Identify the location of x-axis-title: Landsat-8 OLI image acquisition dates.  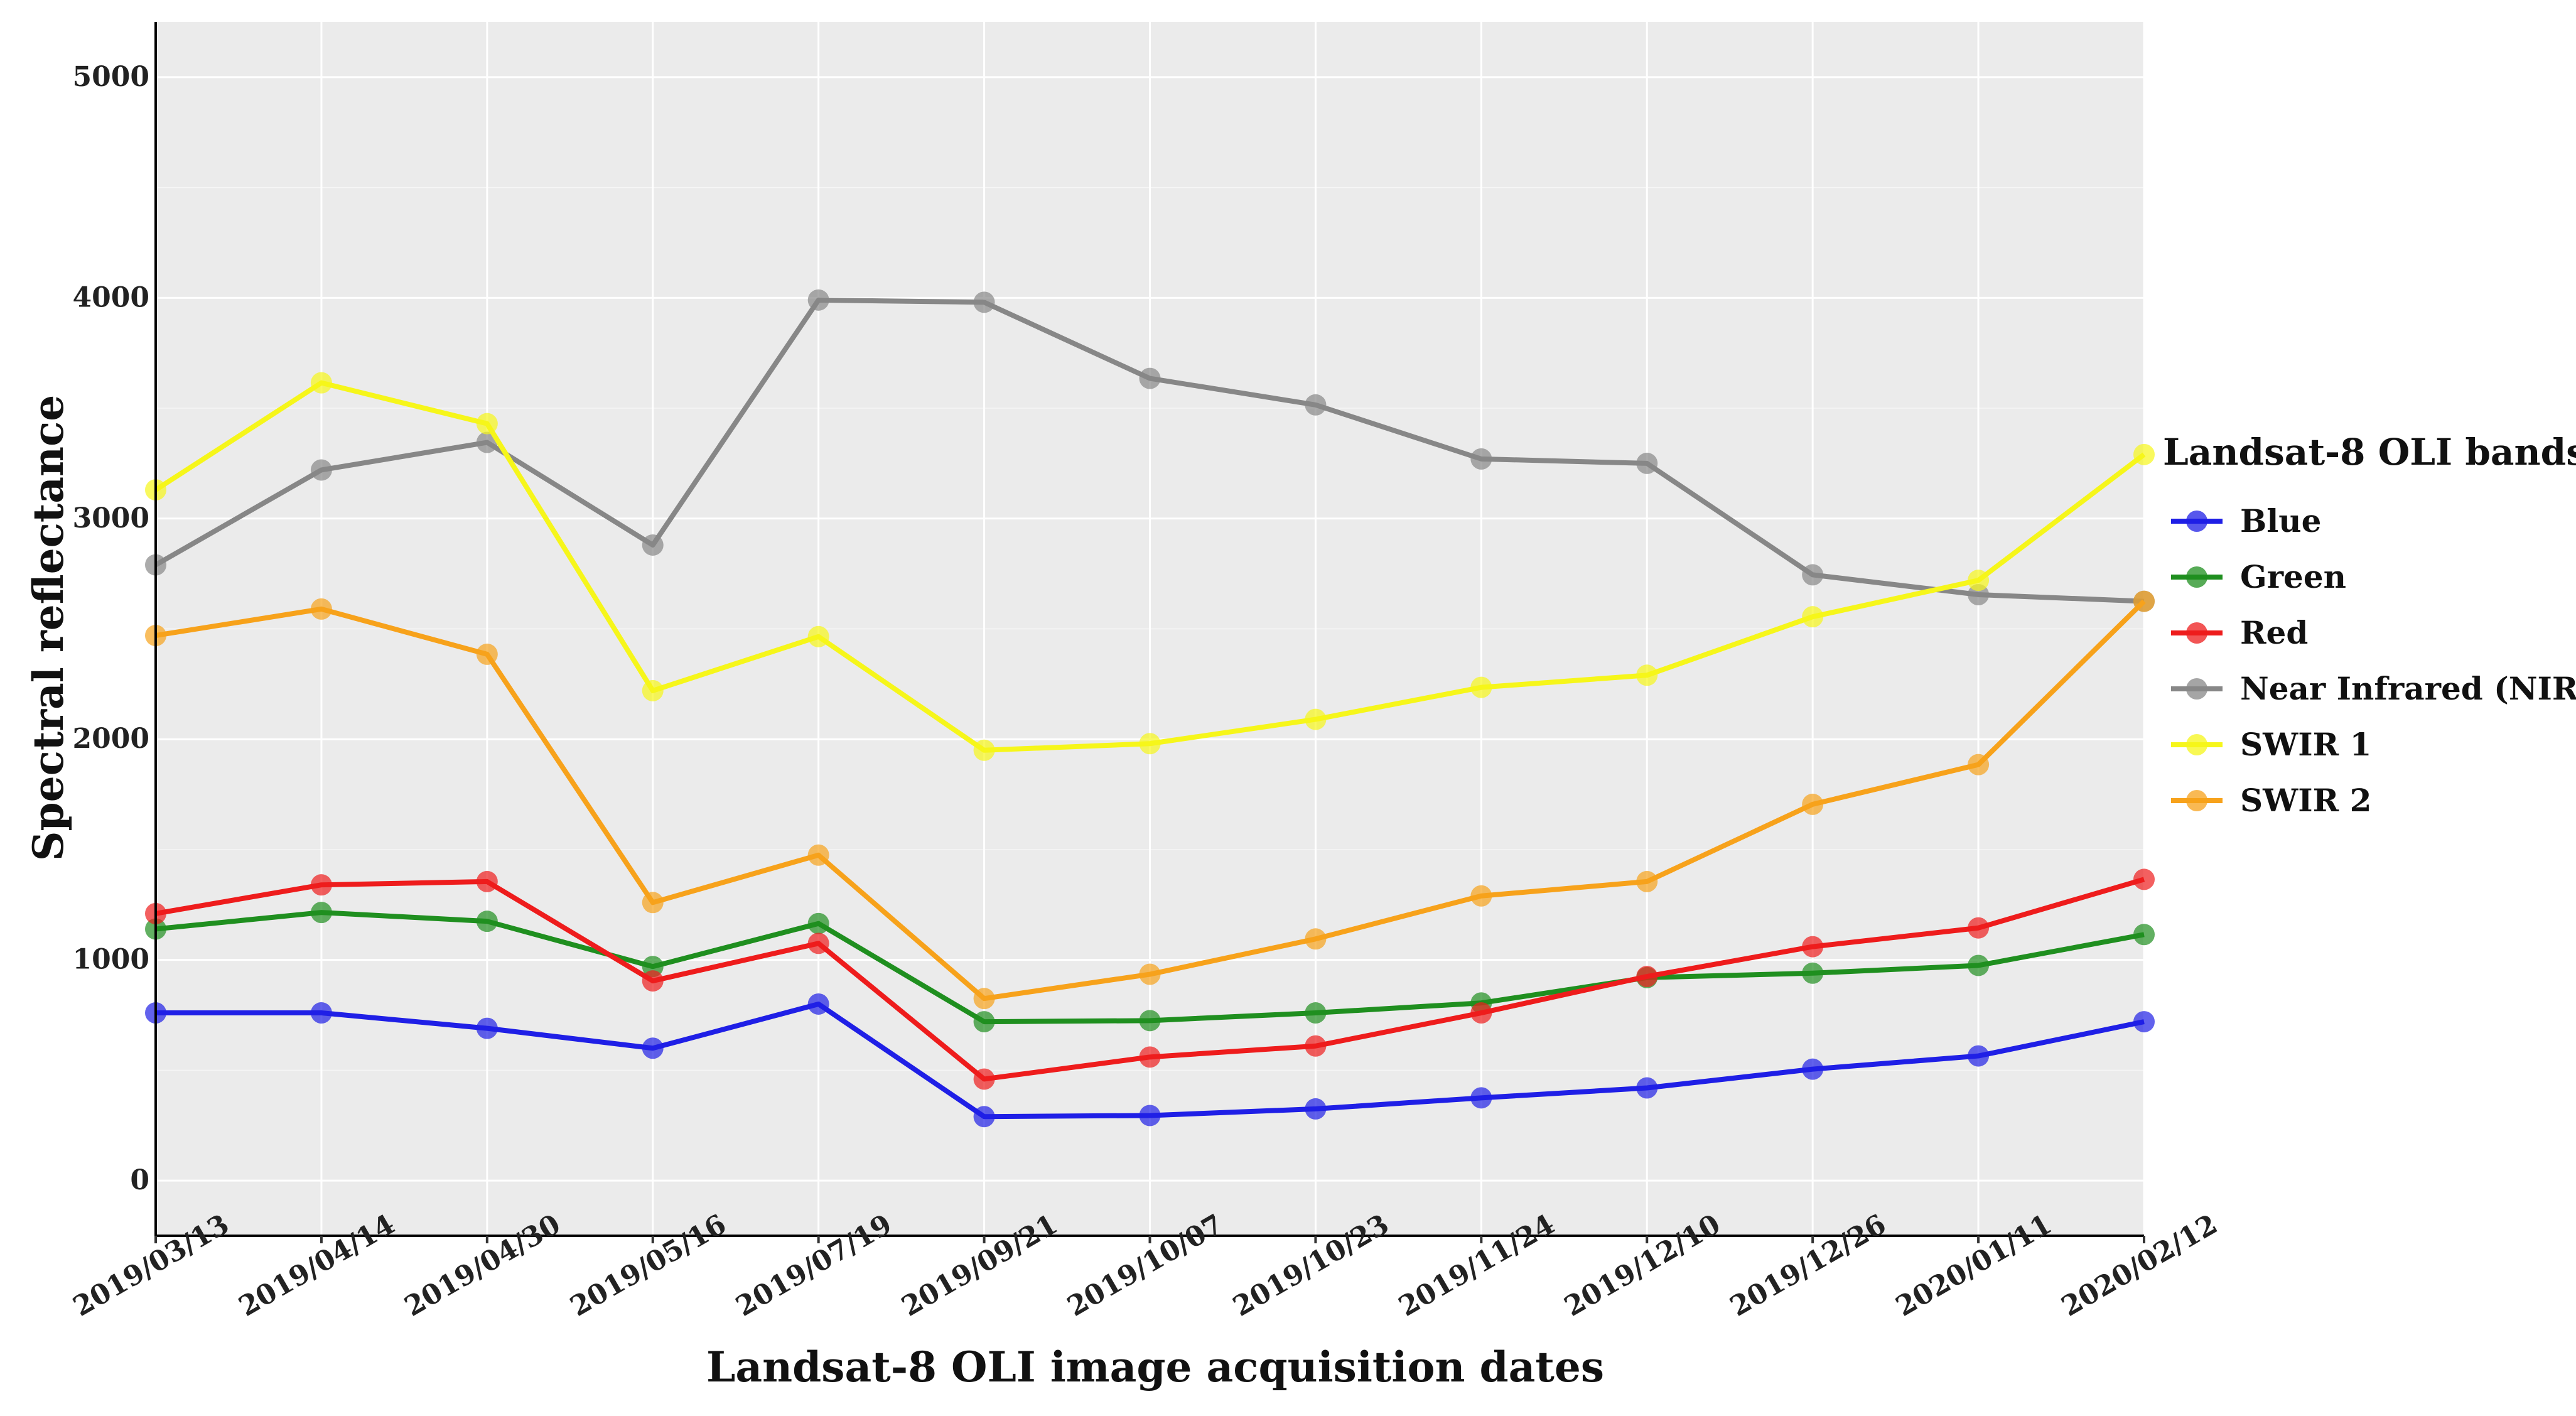
(1155, 1367).